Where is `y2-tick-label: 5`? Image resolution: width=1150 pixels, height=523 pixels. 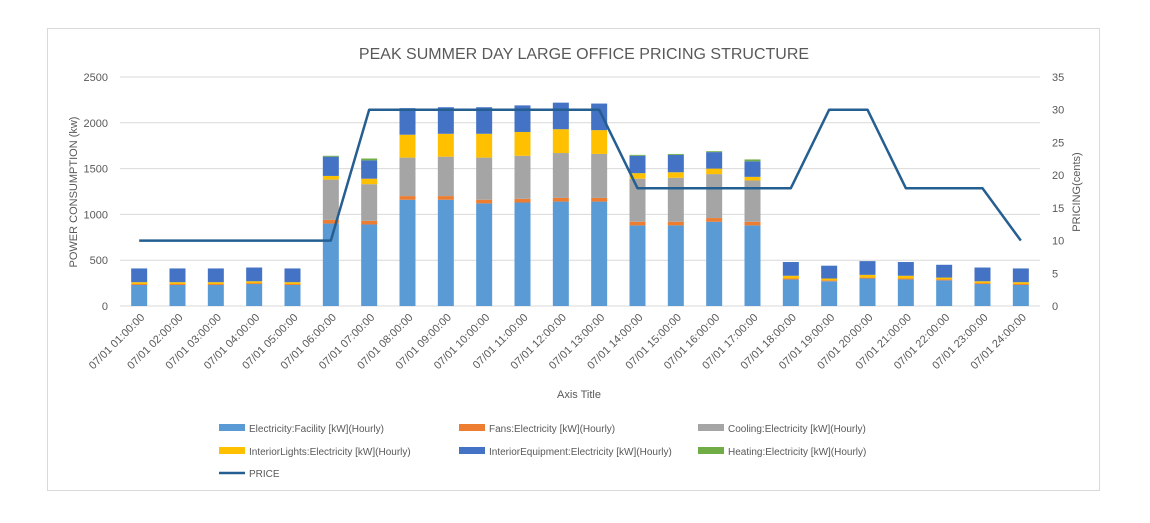
y2-tick-label: 5 is located at coordinates (1055, 274).